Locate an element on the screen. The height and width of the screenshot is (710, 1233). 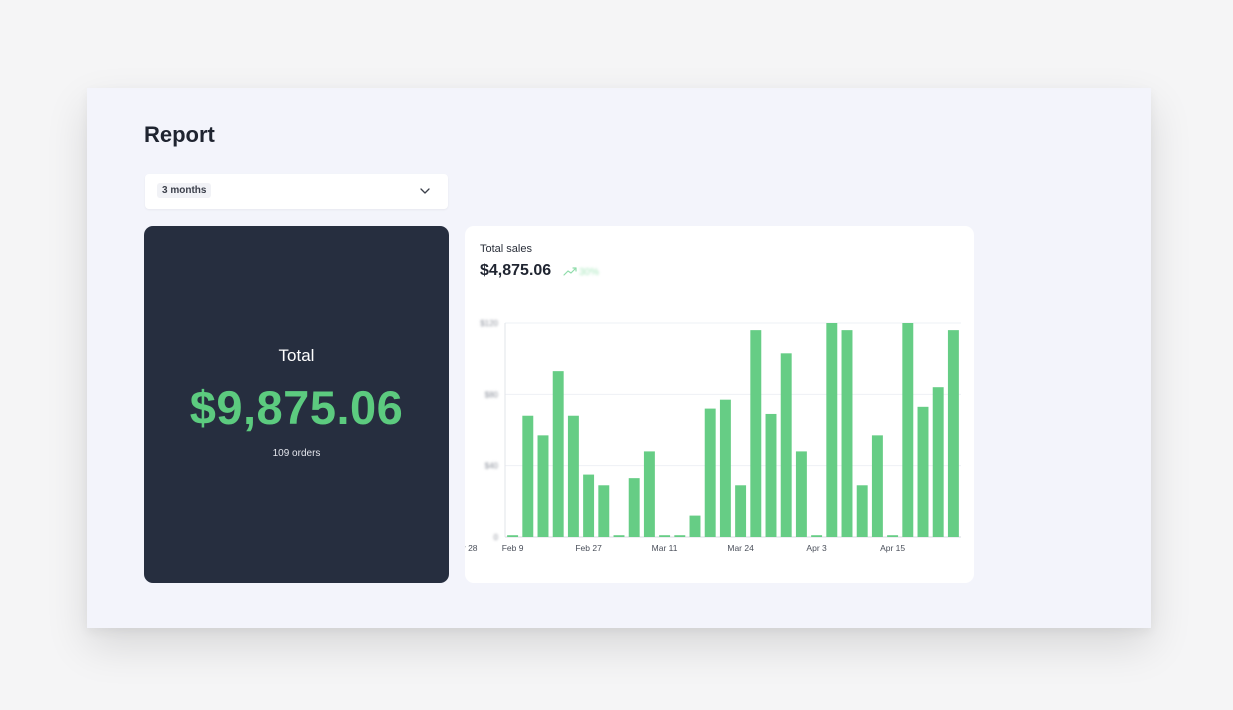
x-tick-label: Apr 3 is located at coordinates (816, 548).